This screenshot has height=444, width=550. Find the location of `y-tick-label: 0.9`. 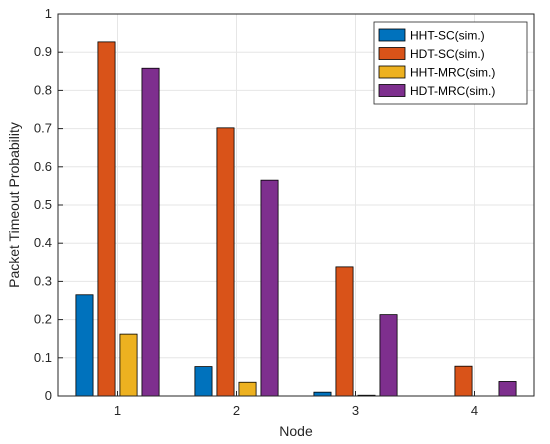

y-tick-label: 0.9 is located at coordinates (43, 51).